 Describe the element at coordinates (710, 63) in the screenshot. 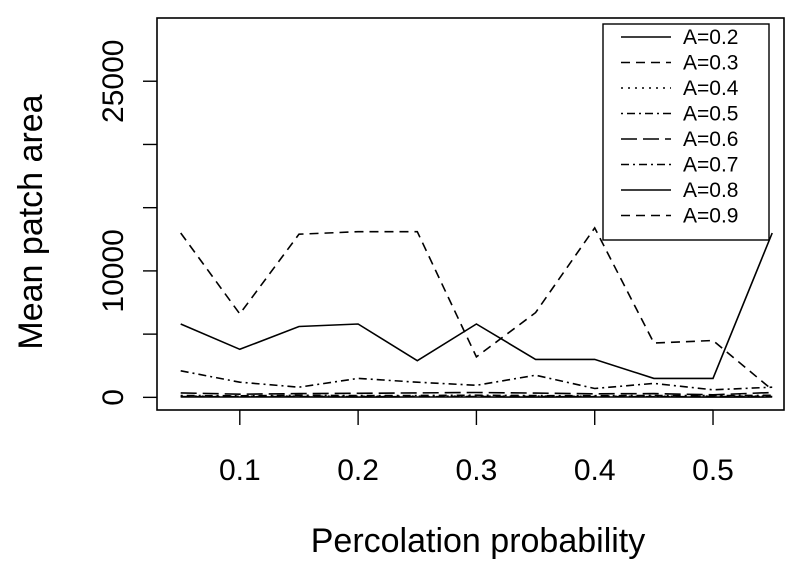

I see `legend-label: A=0.3` at that location.